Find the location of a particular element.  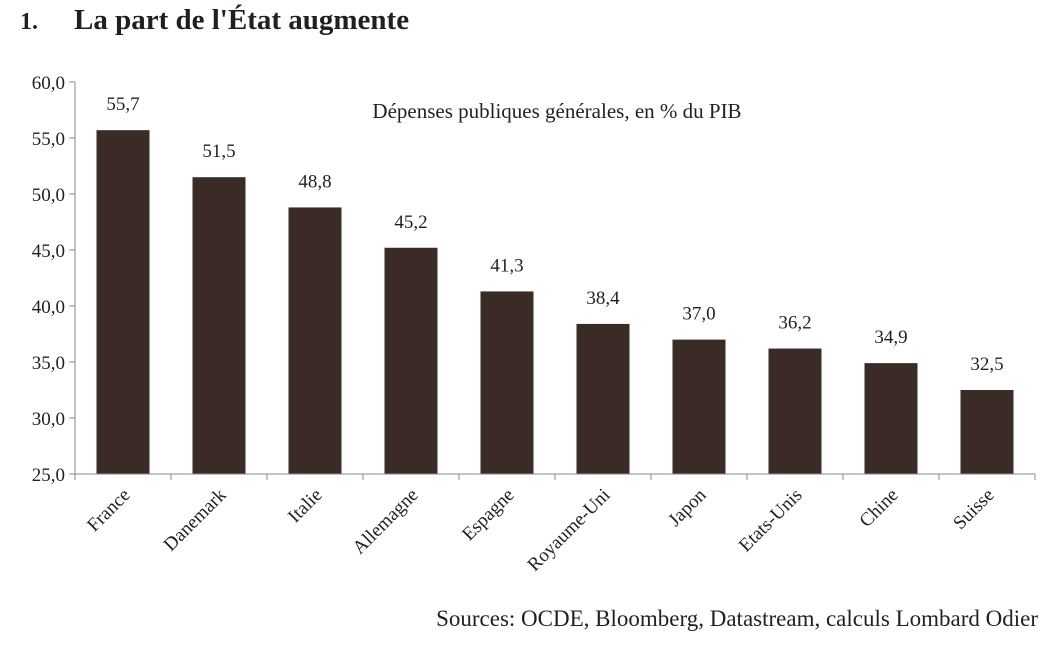

y-tick-label: 55,0 is located at coordinates (48, 139).